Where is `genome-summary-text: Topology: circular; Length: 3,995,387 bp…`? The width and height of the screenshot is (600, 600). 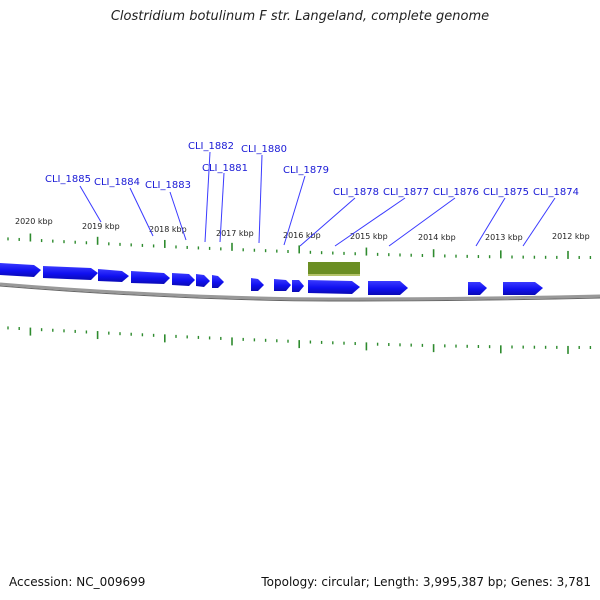
genome-summary-text: Topology: circular; Length: 3,995,387 bp… is located at coordinates (426, 582).